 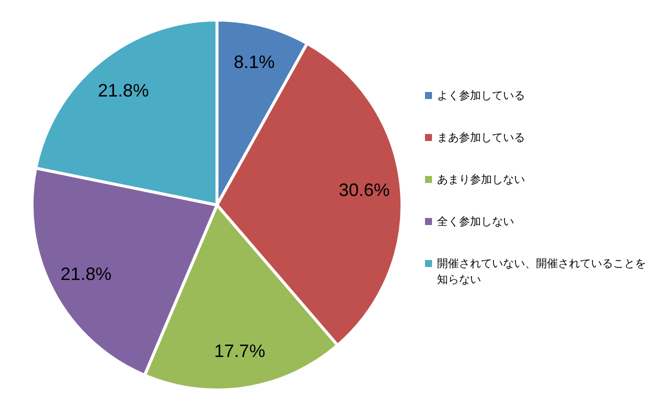 What do you see at coordinates (254, 62) in the screenshot?
I see `data-label: 8.1%` at bounding box center [254, 62].